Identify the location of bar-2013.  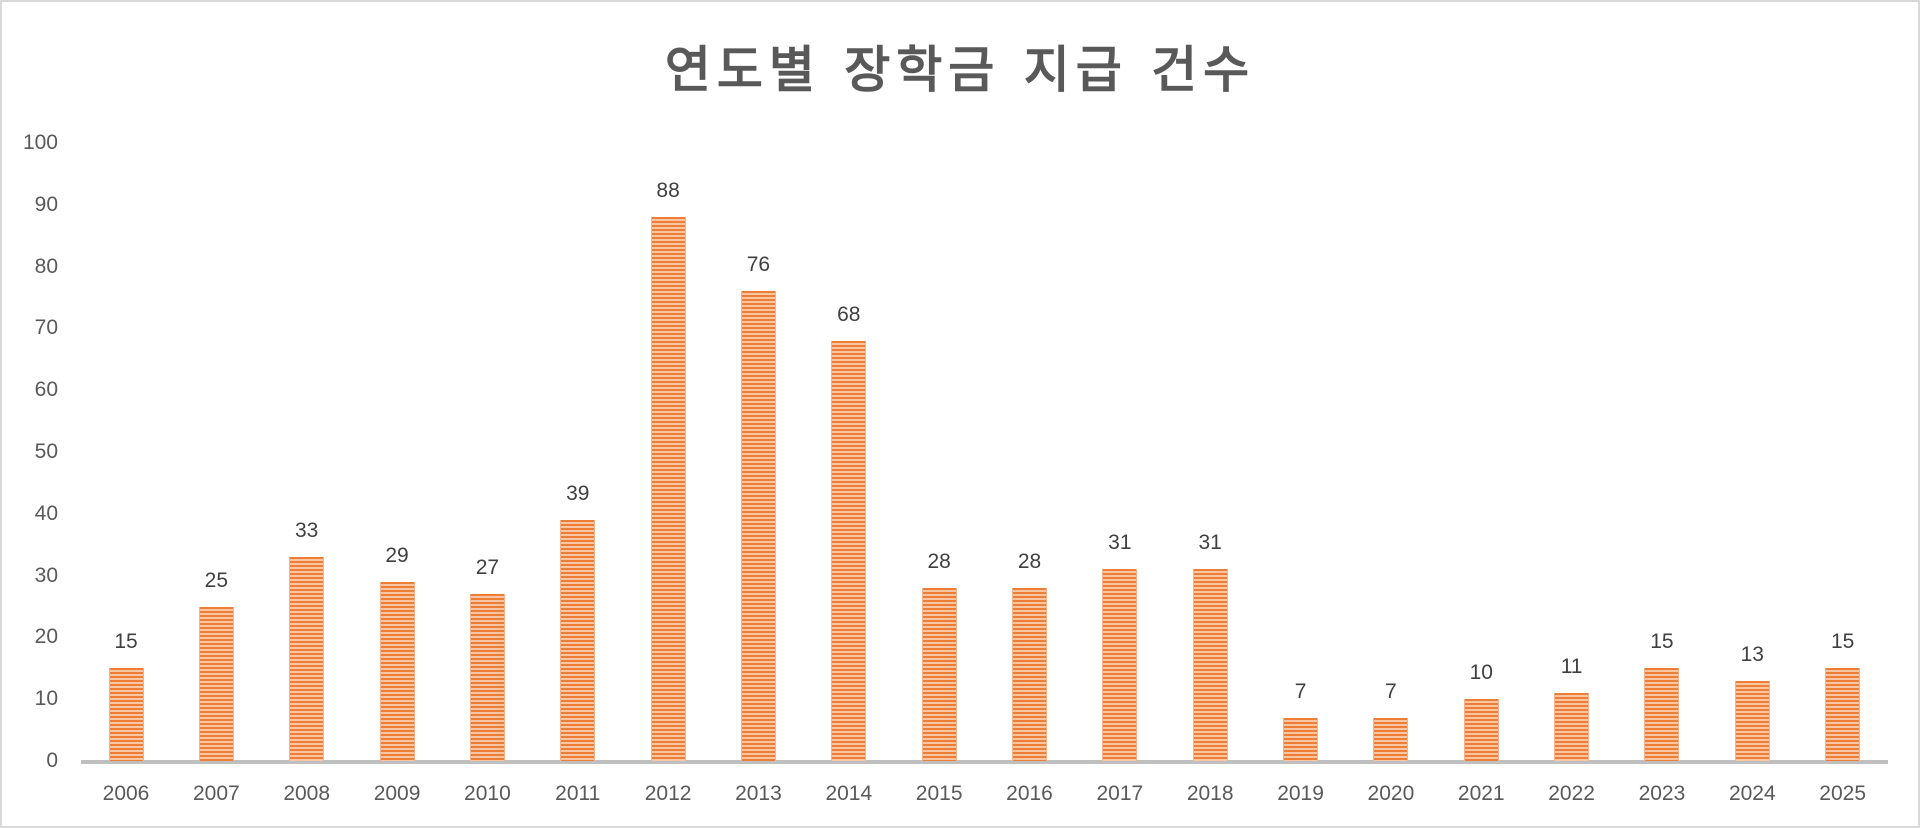
(758, 526).